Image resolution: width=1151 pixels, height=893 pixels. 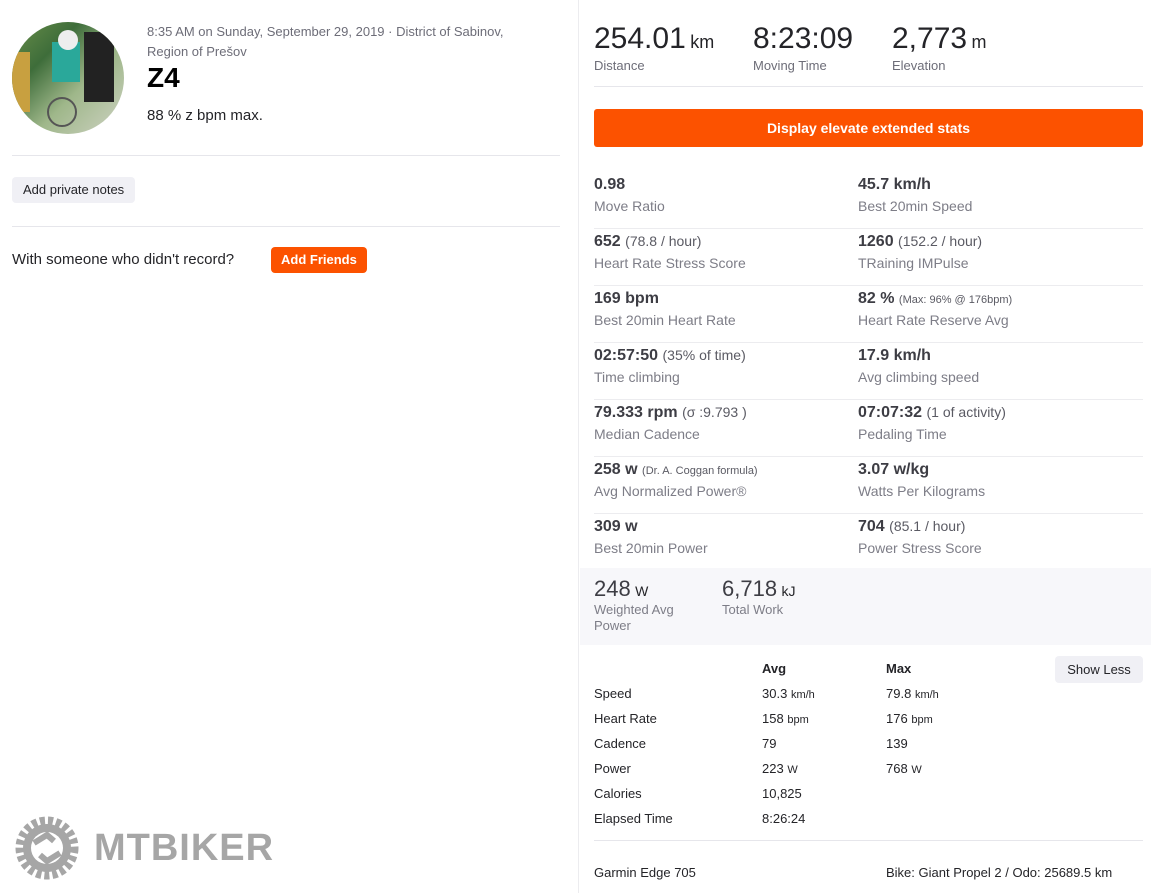 I want to click on extended-stat: 3.07 w/kg Watts Per Kilograms, so click(x=990, y=485).